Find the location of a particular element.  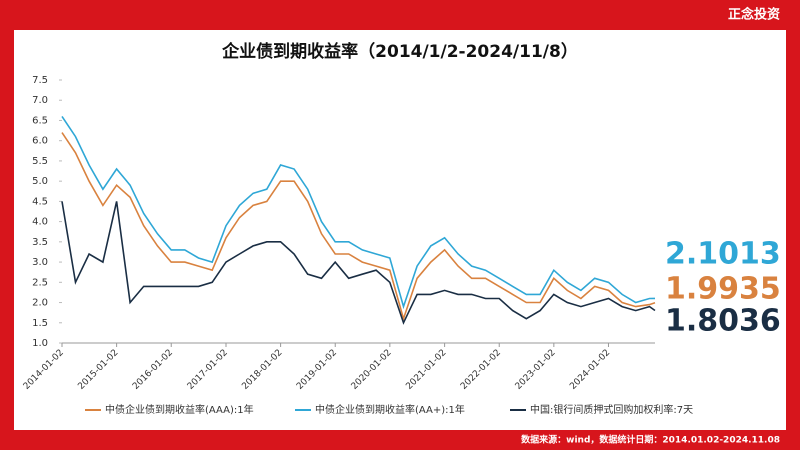

y-tick-label: 1.0 is located at coordinates (40, 343).